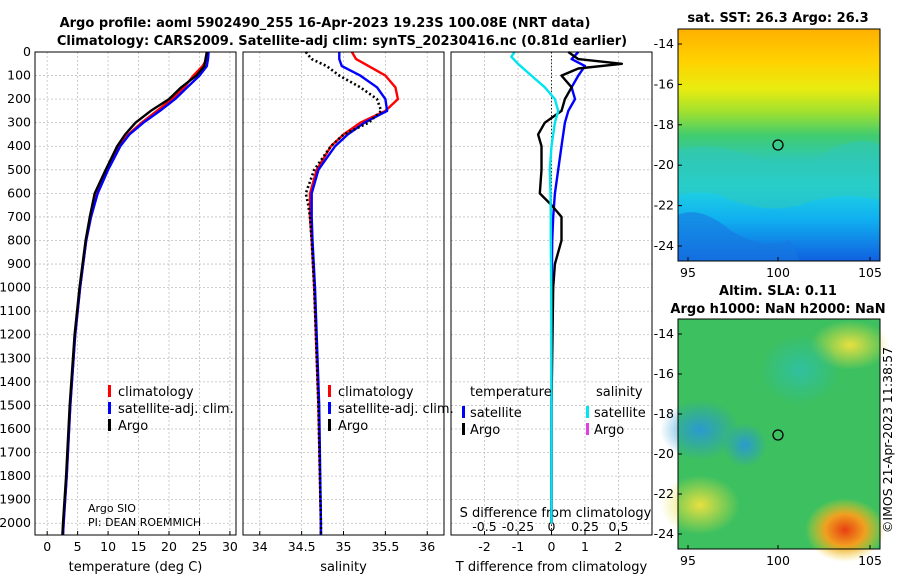  I want to click on x-axis-label: salinity, so click(343, 567).